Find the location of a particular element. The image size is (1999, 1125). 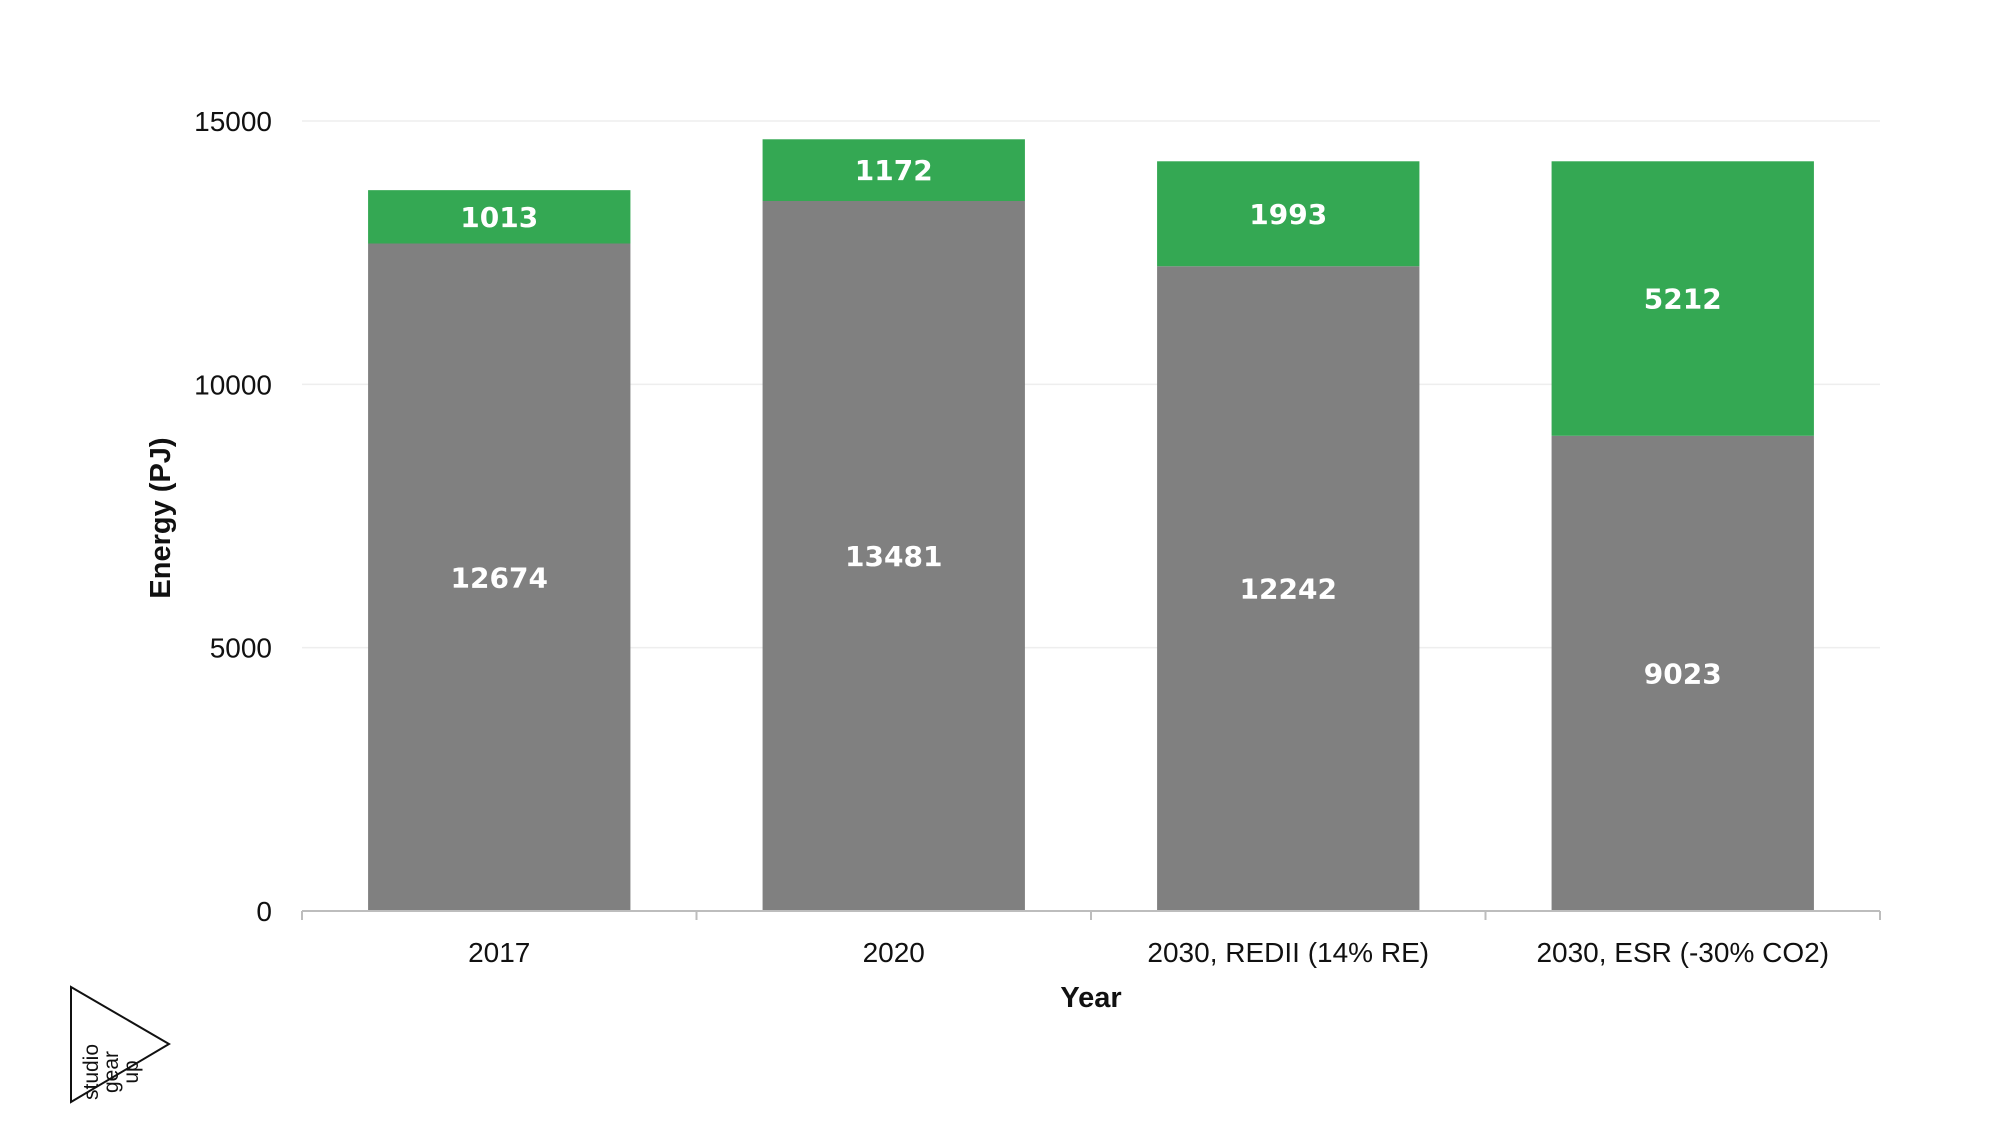

y-axis-title: Energy (PJ) is located at coordinates (161, 517).